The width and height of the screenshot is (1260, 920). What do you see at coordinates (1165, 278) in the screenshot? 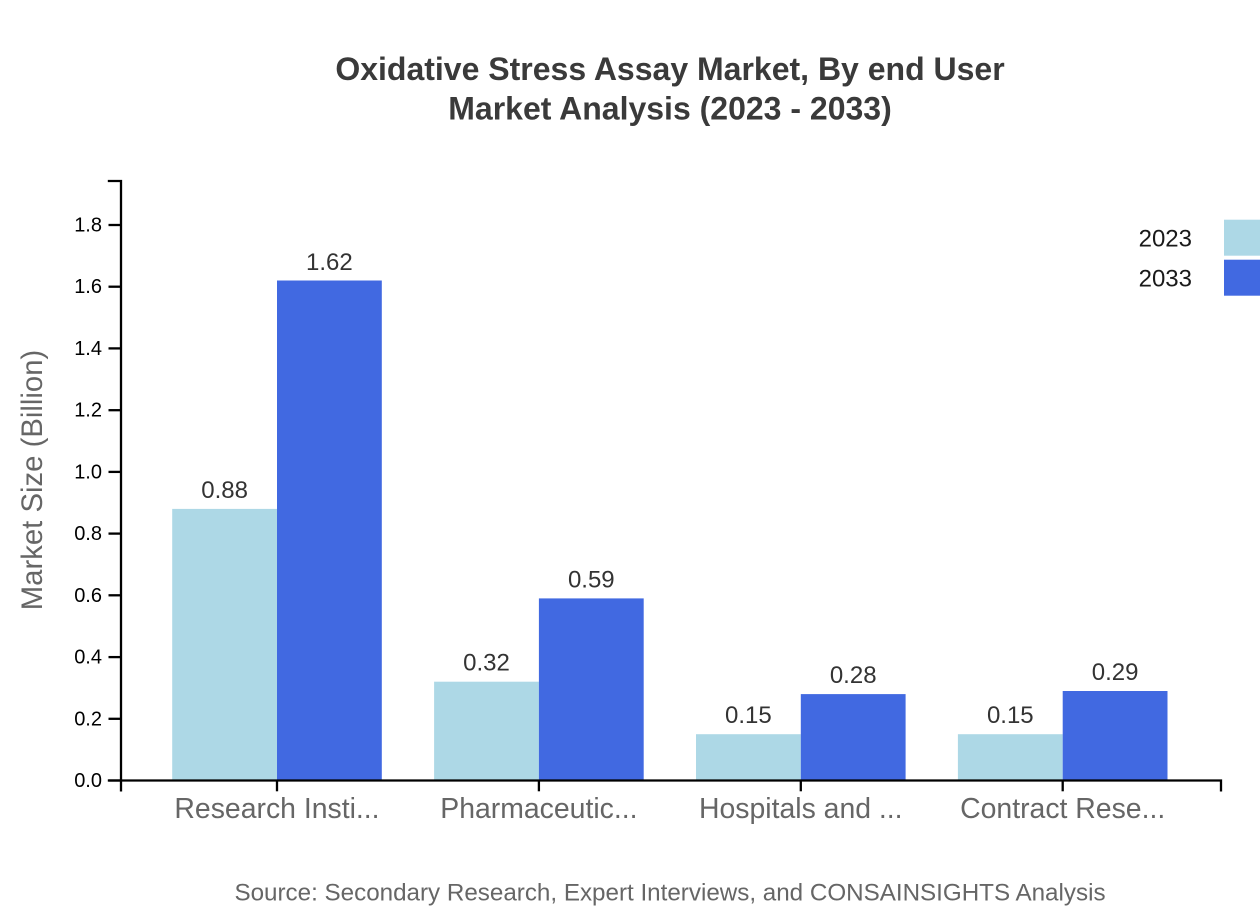
I see `svg-text: 2033` at bounding box center [1165, 278].